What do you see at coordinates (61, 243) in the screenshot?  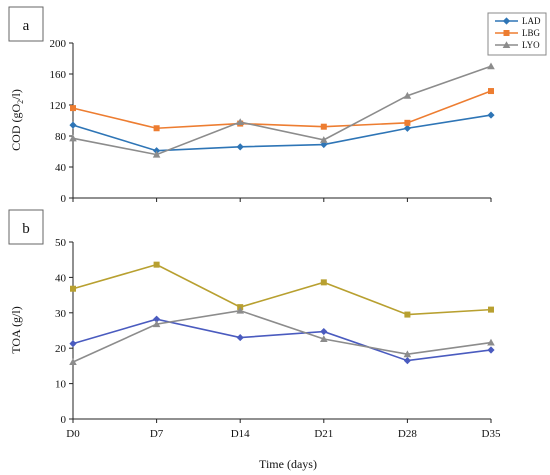 I see `panel-b-y-tick-label: 50` at bounding box center [61, 243].